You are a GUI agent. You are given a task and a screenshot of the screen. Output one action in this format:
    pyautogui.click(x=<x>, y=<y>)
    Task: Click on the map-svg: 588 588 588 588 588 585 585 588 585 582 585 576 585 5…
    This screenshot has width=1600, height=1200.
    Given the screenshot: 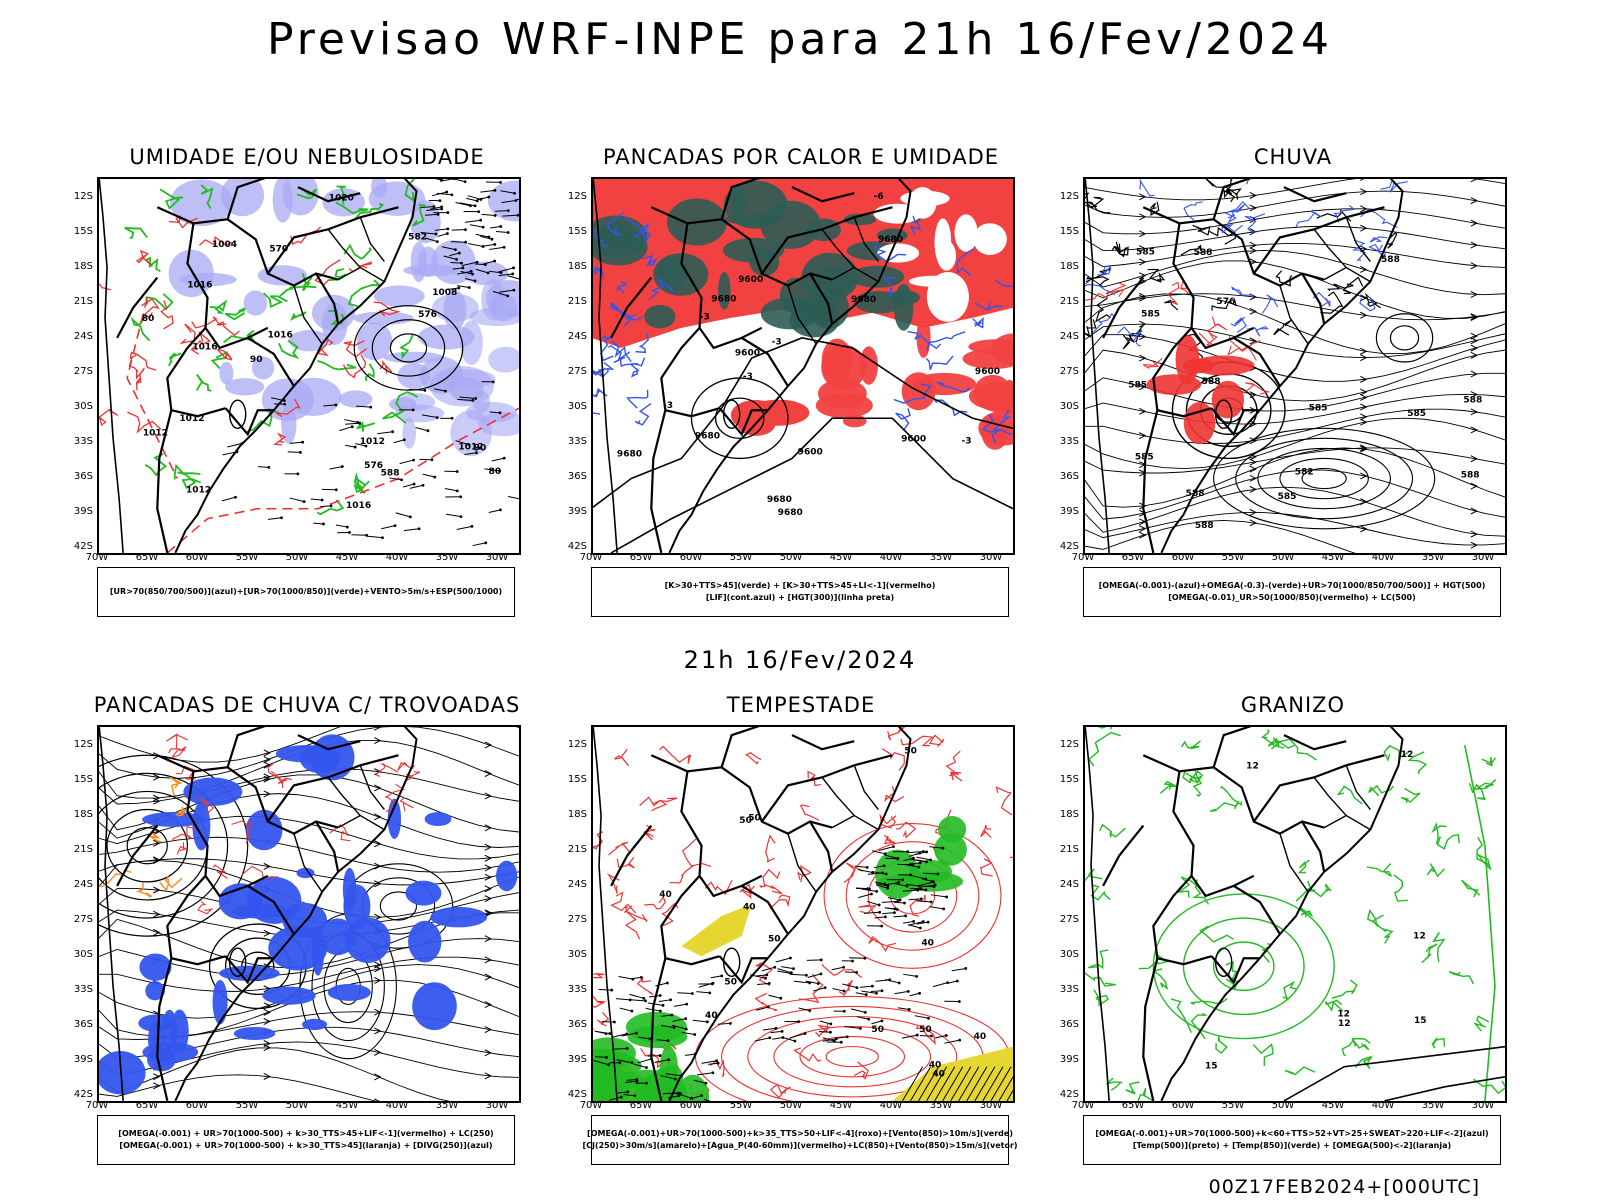 What is the action you would take?
    pyautogui.click(x=1294, y=365)
    